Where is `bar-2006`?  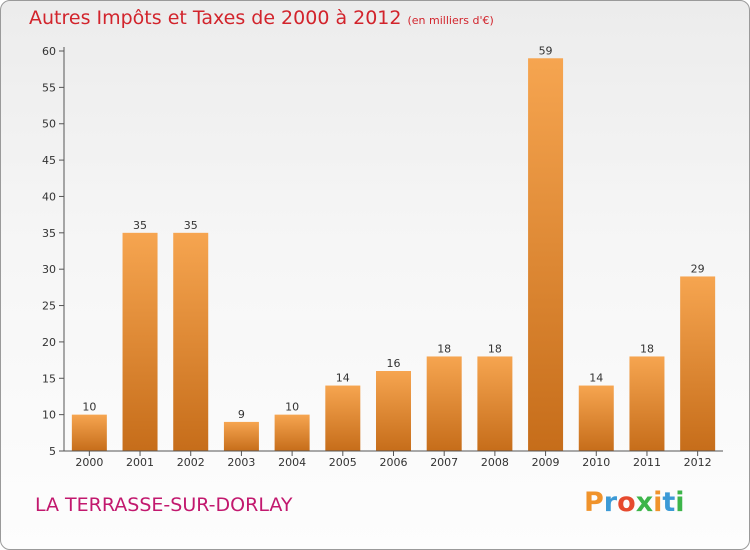 bar-2006 is located at coordinates (393, 411).